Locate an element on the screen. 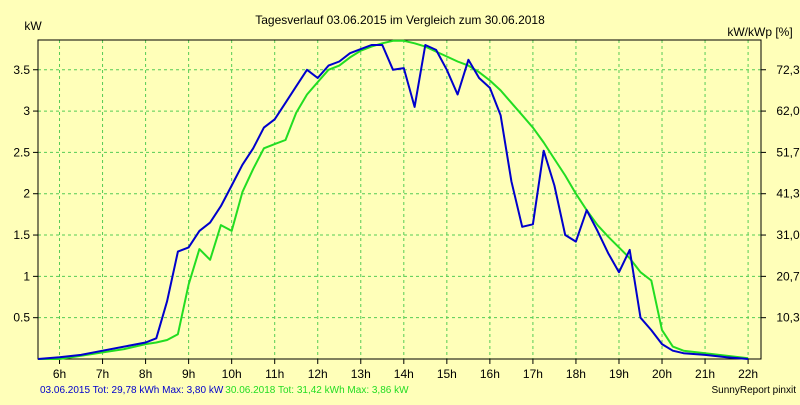 The height and width of the screenshot is (405, 800). y-tick-label: 3 is located at coordinates (26, 111).